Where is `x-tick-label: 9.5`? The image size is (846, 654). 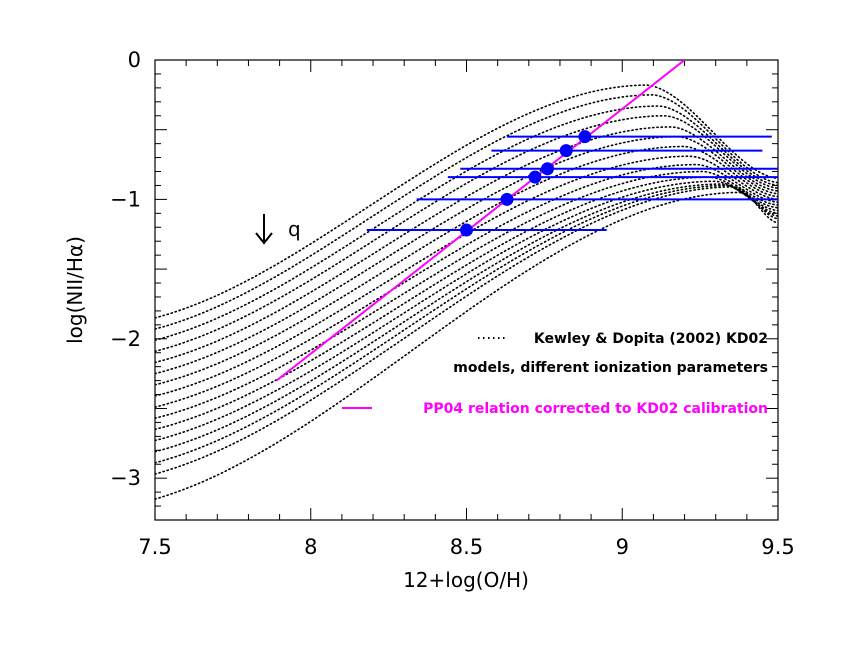 x-tick-label: 9.5 is located at coordinates (777, 547).